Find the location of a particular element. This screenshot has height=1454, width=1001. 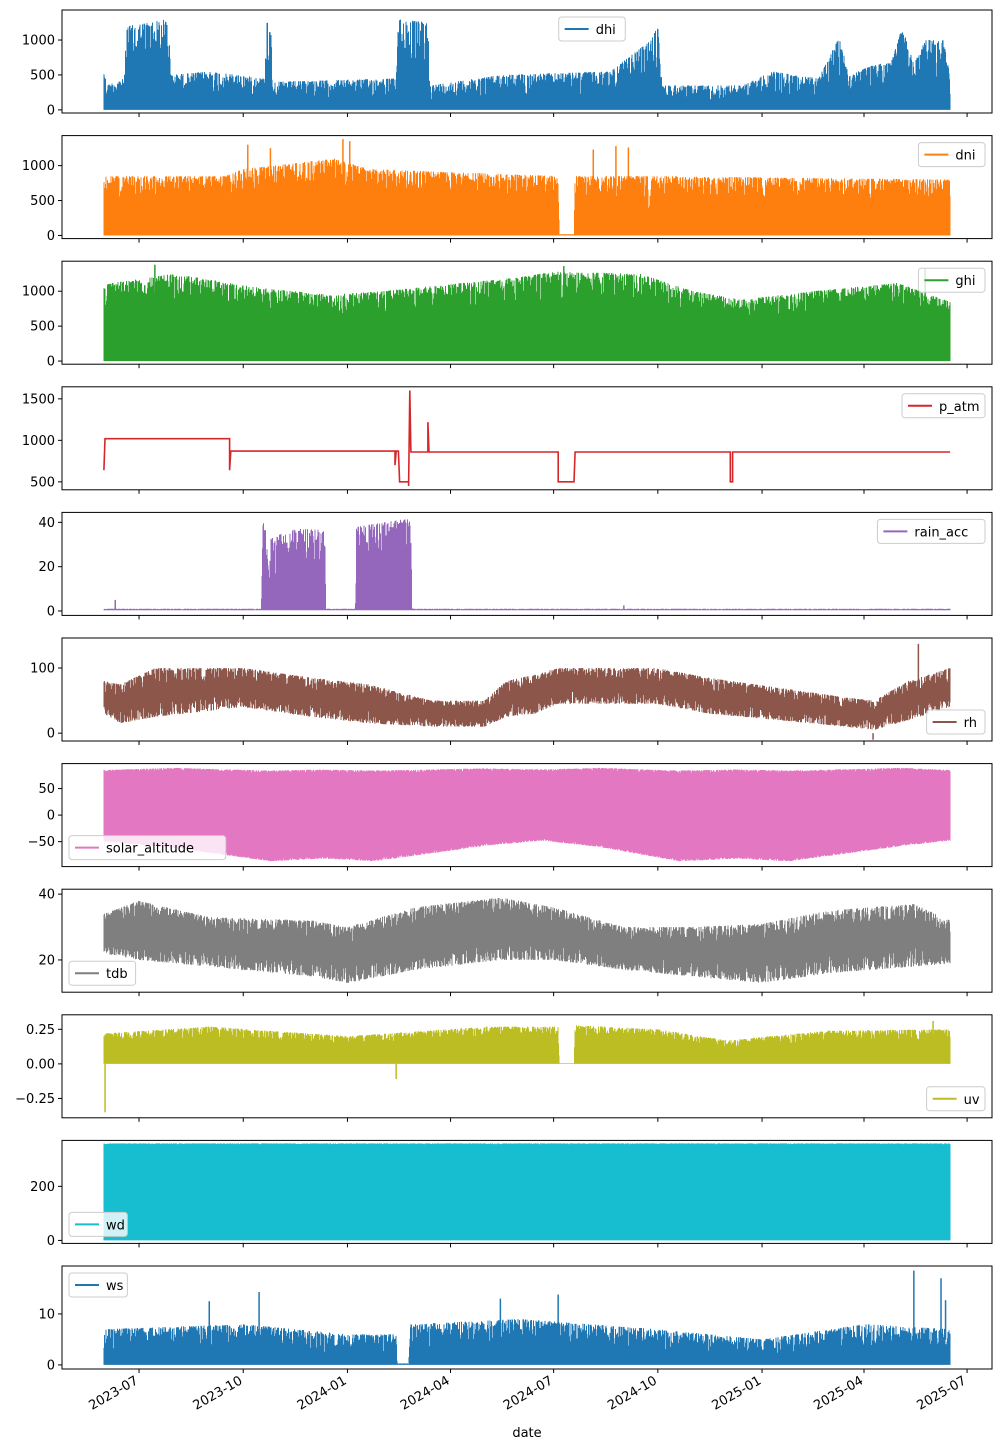

subplot-dhi: 0 500 1000 dhi is located at coordinates (507, 63).